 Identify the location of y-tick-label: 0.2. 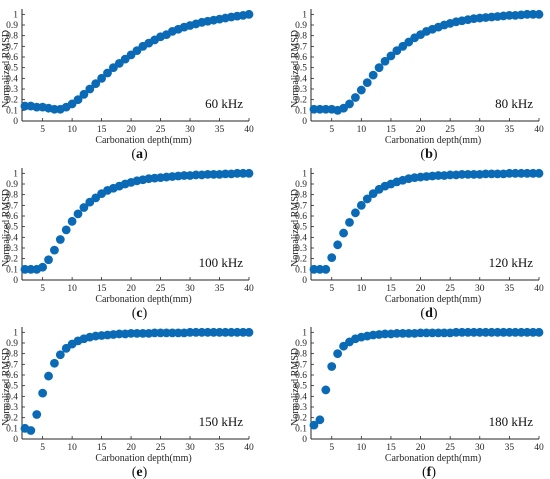
(12, 419).